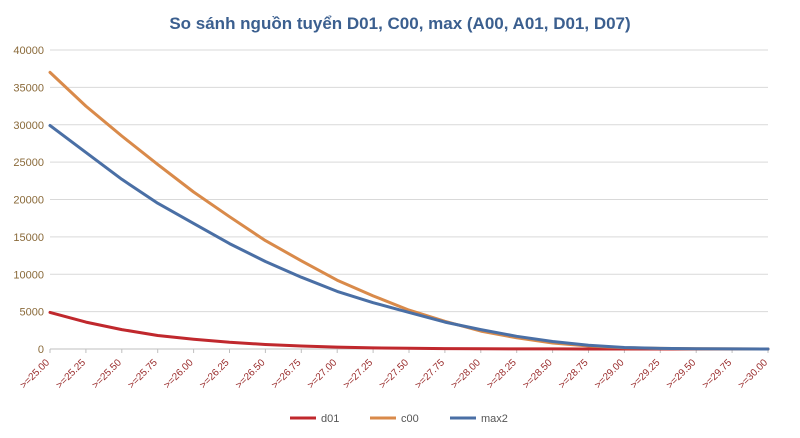 This screenshot has width=800, height=438. What do you see at coordinates (323, 374) in the screenshot?
I see `x-tick-label: >=27.00` at bounding box center [323, 374].